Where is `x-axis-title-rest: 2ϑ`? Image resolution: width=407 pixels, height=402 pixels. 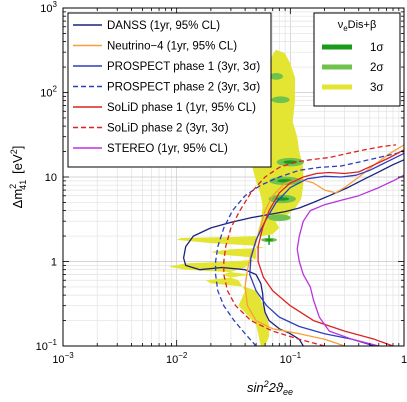
x-axis-title-rest: 2ϑ is located at coordinates (276, 387).